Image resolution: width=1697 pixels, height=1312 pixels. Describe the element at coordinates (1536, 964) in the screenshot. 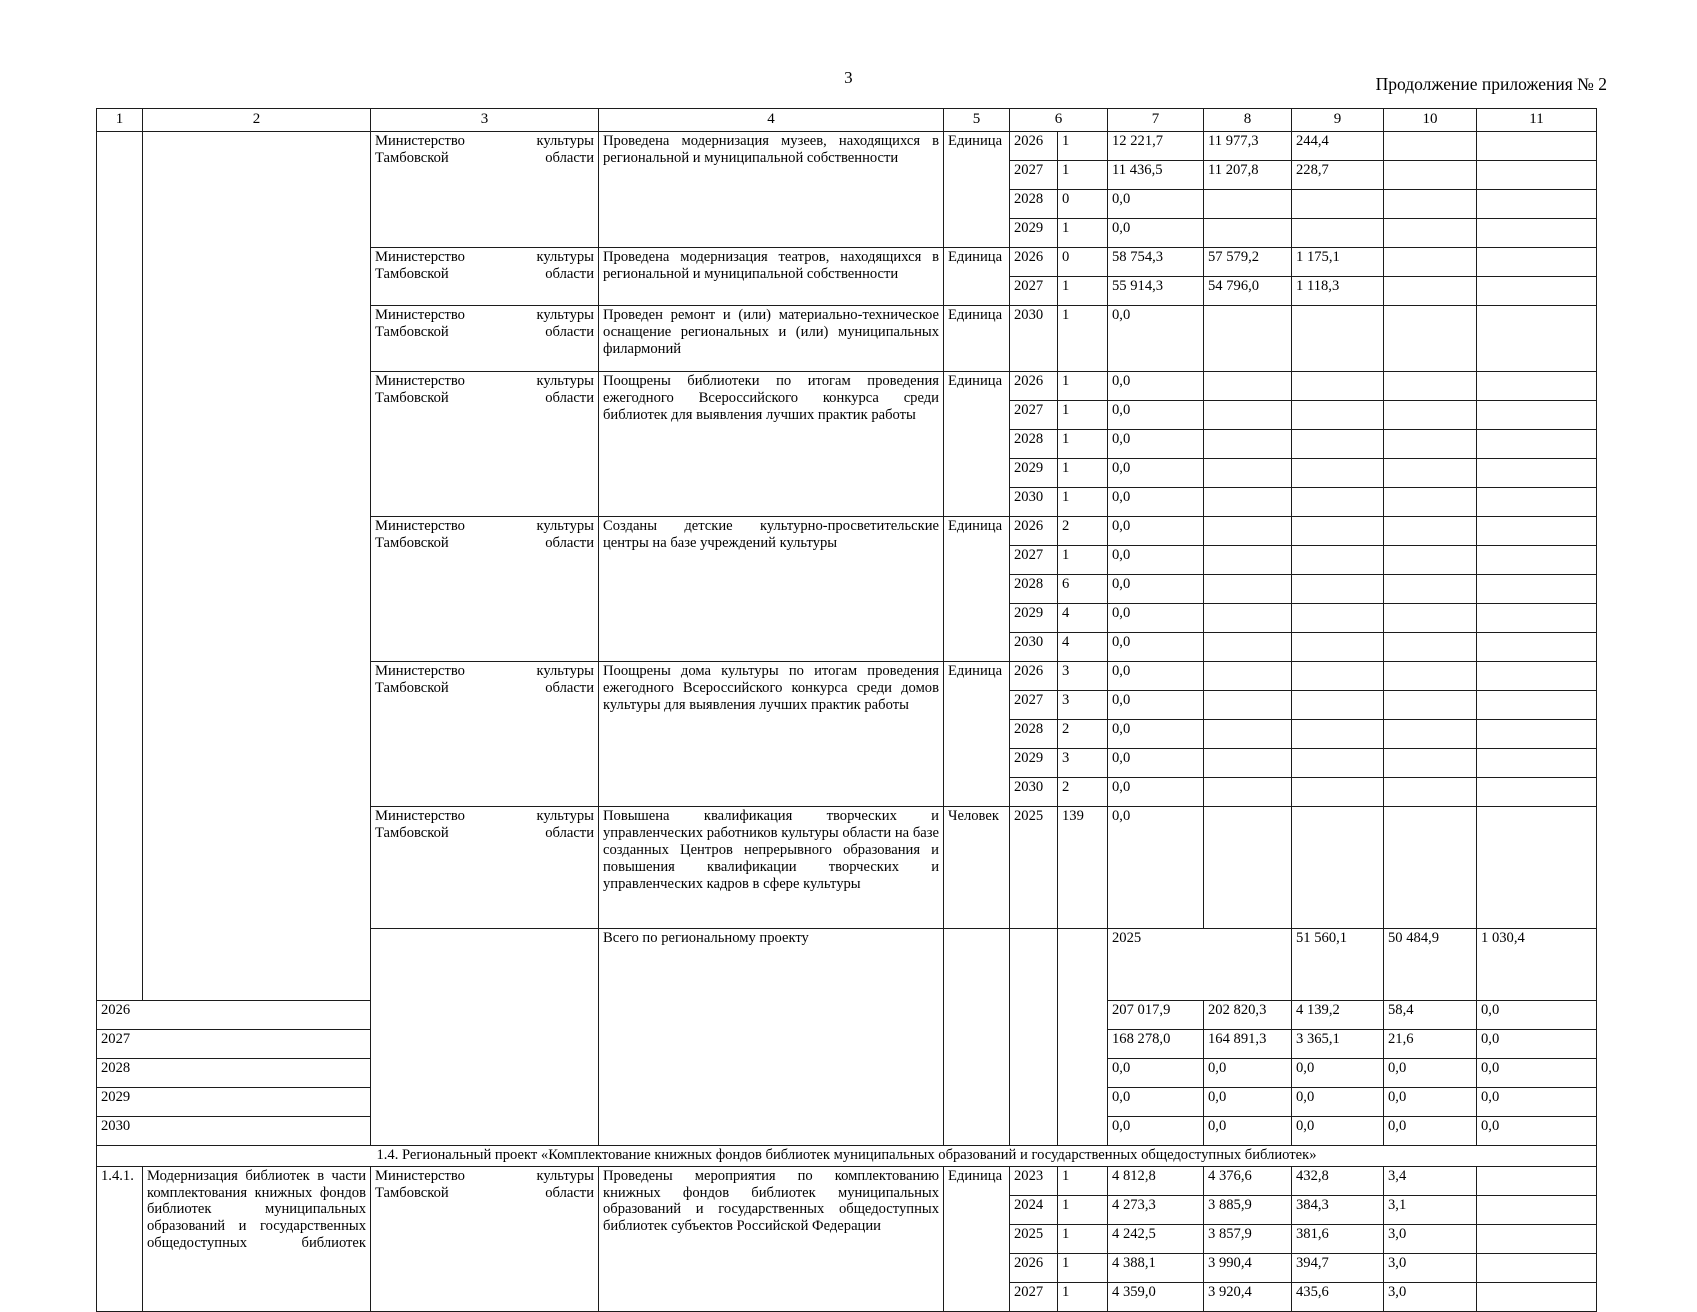

I see `cell-regional-budget: 1 030,4` at that location.